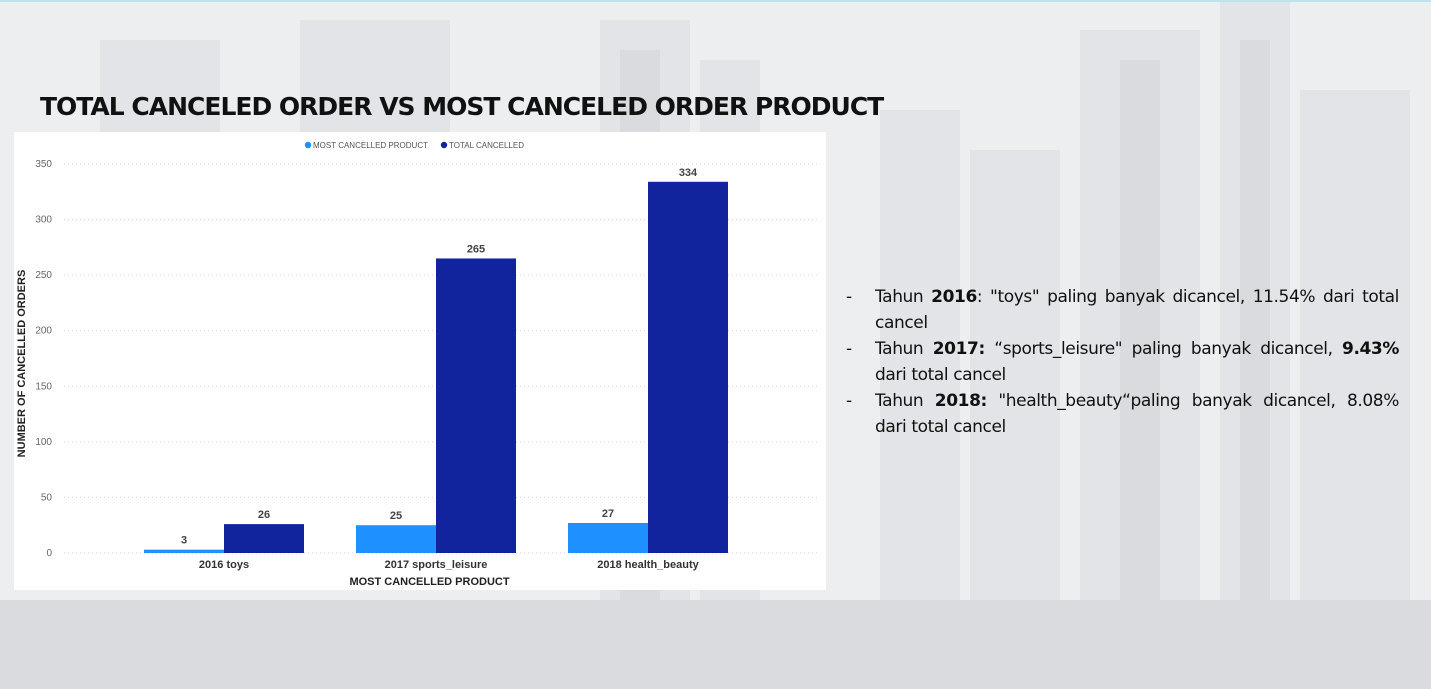  What do you see at coordinates (954, 297) in the screenshot?
I see `note-year: 2016` at bounding box center [954, 297].